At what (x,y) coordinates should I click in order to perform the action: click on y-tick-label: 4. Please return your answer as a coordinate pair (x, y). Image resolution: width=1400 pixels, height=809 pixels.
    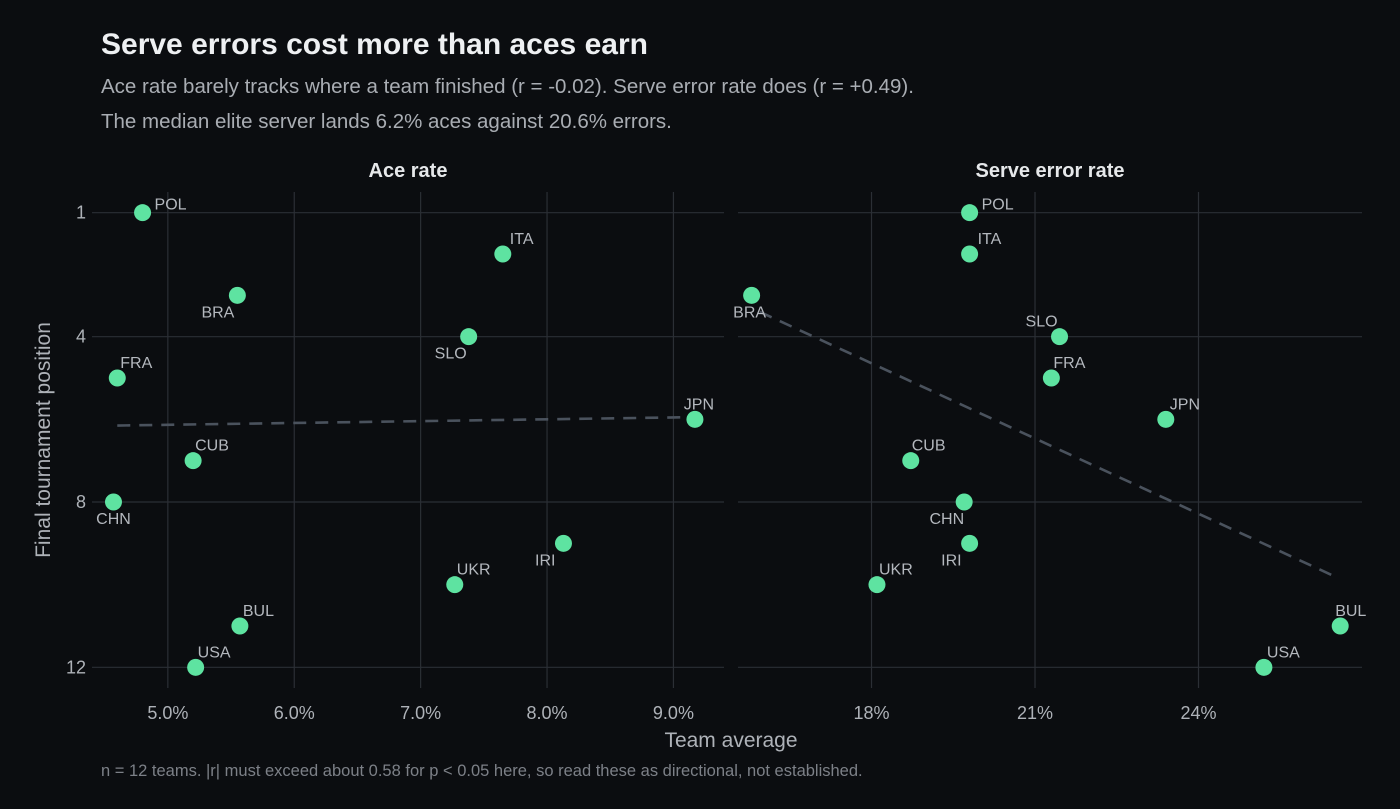
    Looking at the image, I should click on (81, 337).